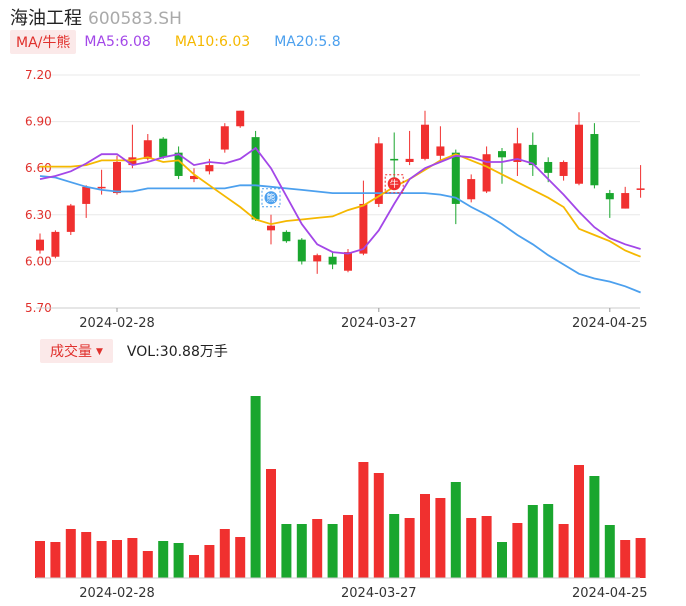 Image resolution: width=686 pixels, height=606 pixels. I want to click on price-x-tick: 2024-03-27, so click(379, 323).